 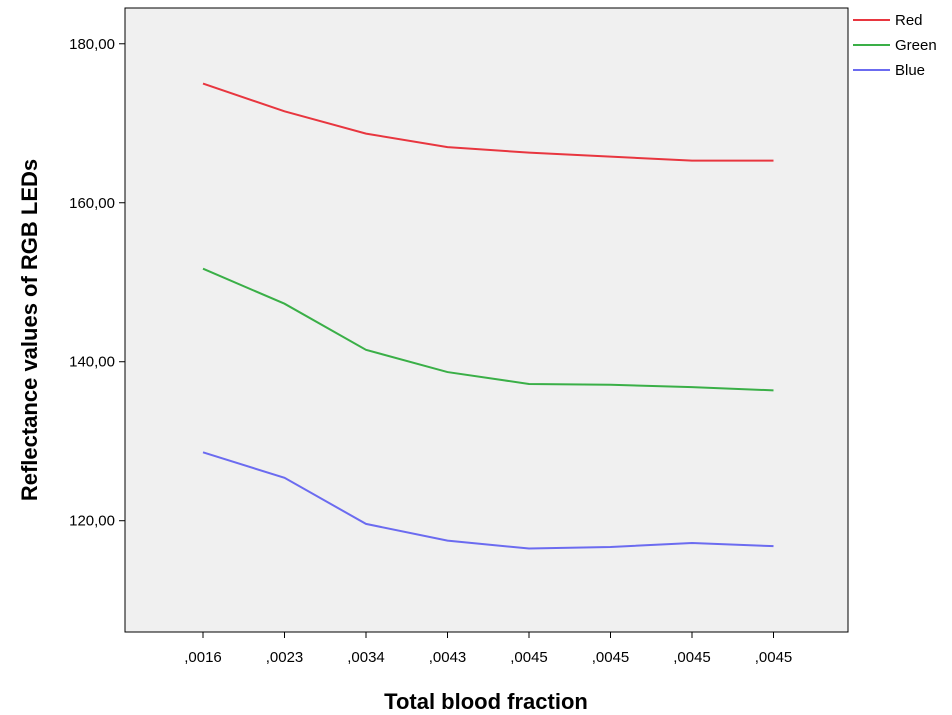 What do you see at coordinates (92, 362) in the screenshot?
I see `y-tick-label: 140,00` at bounding box center [92, 362].